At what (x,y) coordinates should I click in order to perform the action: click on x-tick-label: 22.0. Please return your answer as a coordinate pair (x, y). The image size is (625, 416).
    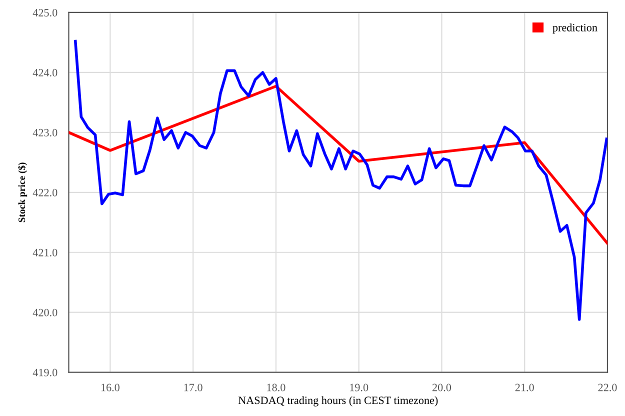
    Looking at the image, I should click on (607, 388).